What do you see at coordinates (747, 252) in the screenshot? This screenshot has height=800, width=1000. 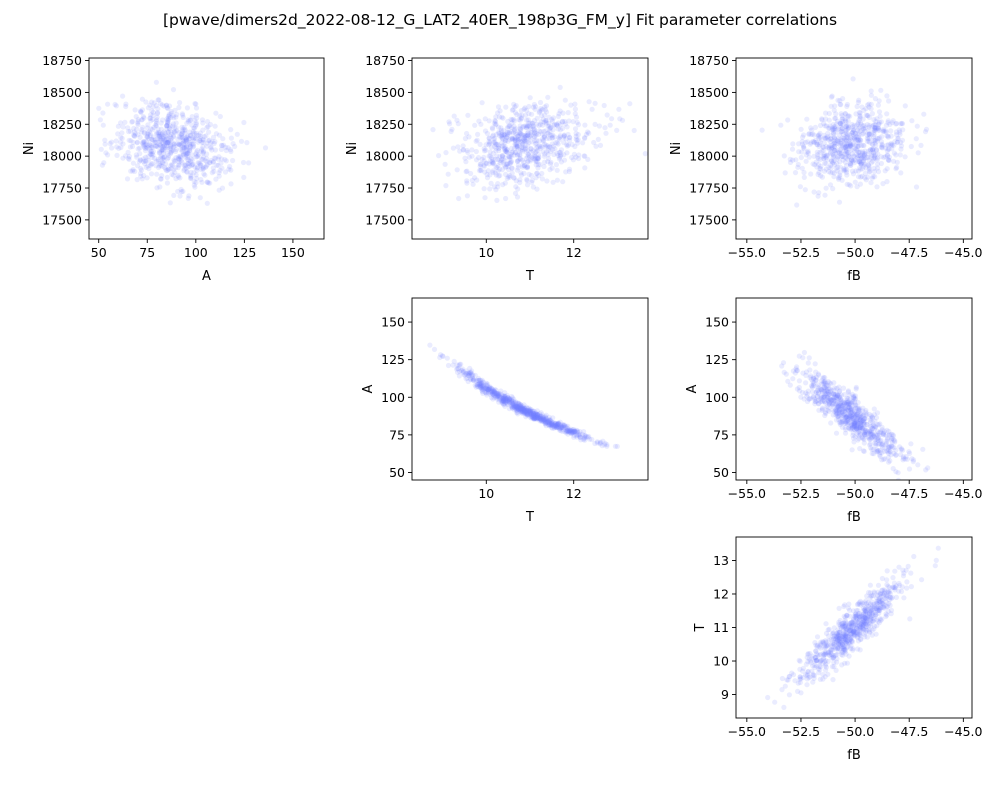 I see `x-tick-label: −55.0` at bounding box center [747, 252].